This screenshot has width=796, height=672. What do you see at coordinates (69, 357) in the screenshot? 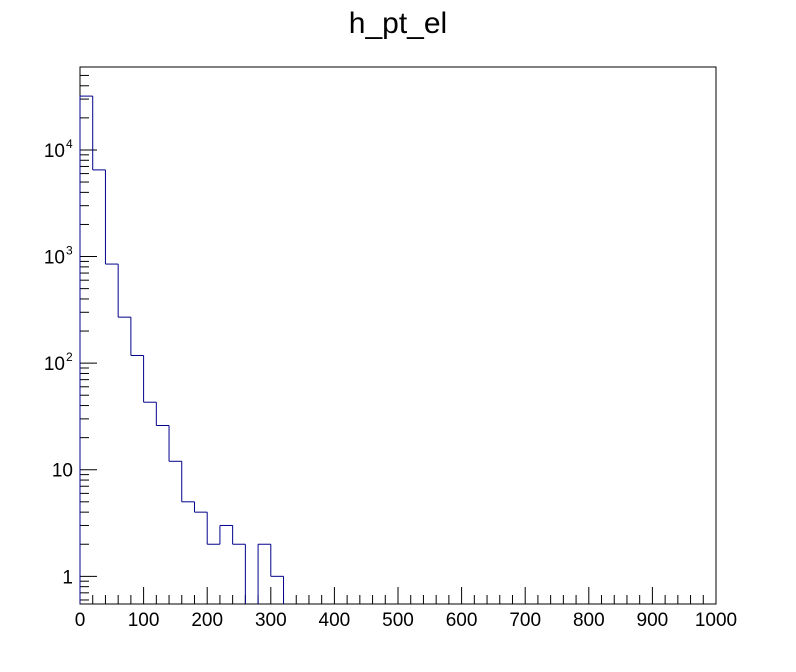
I see `y-tick-exponent: 2` at bounding box center [69, 357].